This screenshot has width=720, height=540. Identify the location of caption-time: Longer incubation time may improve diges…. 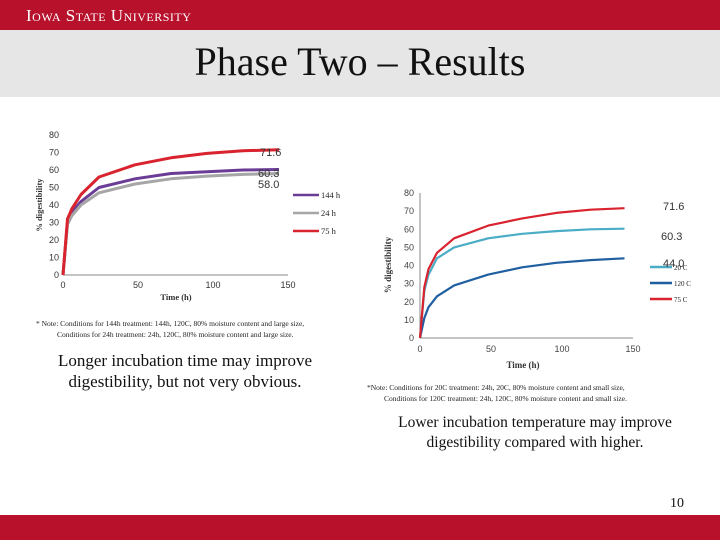
(185, 371).